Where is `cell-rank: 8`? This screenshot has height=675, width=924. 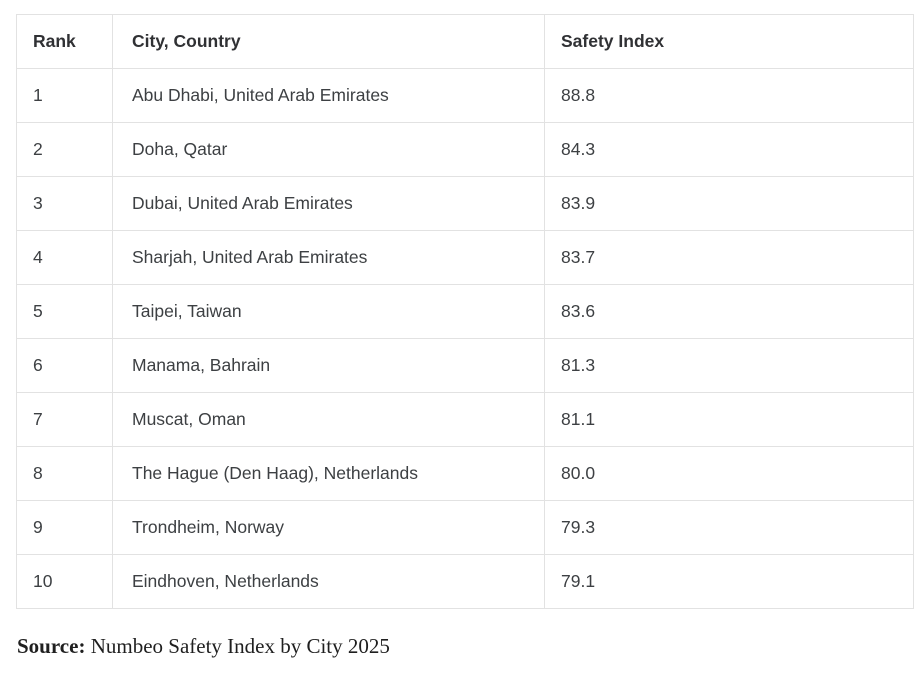 cell-rank: 8 is located at coordinates (64, 473).